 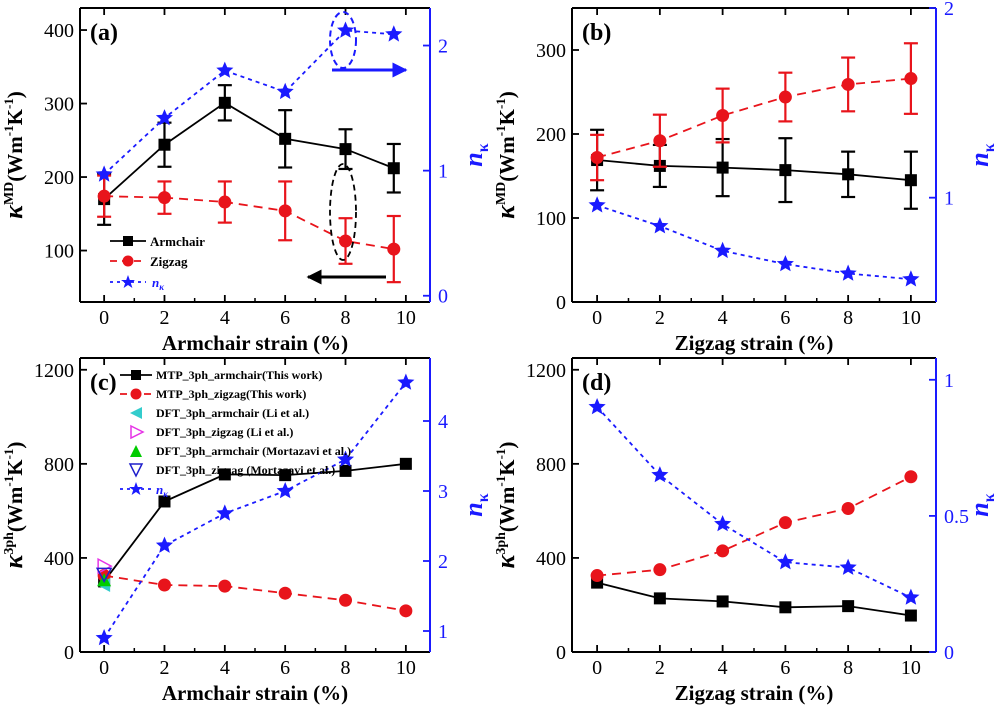 I want to click on y-right-tick-label: 0, so click(x=443, y=297).